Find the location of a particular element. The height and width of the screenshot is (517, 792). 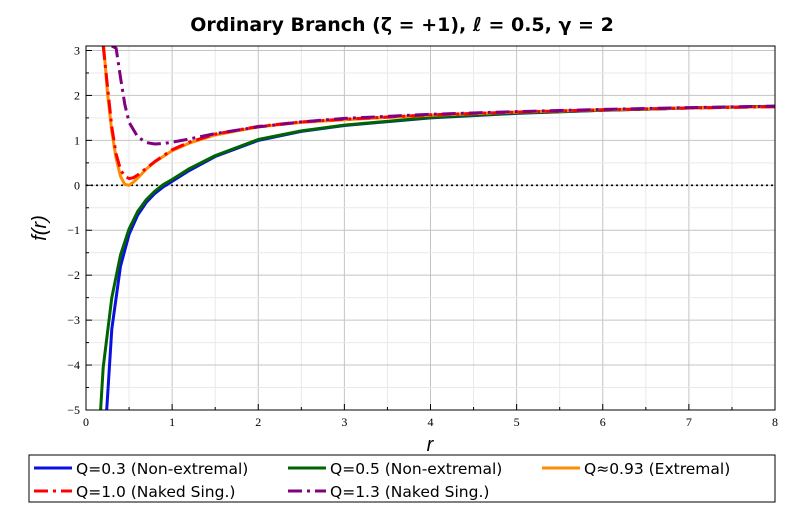

x-tick-label: 8 is located at coordinates (775, 422).